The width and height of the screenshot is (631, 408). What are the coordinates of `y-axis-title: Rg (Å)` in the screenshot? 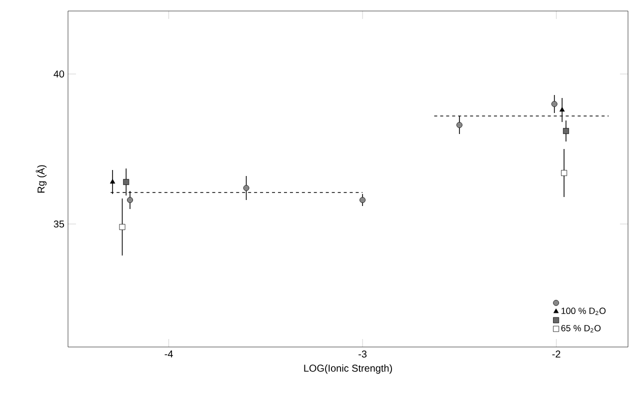 It's located at (41, 179).